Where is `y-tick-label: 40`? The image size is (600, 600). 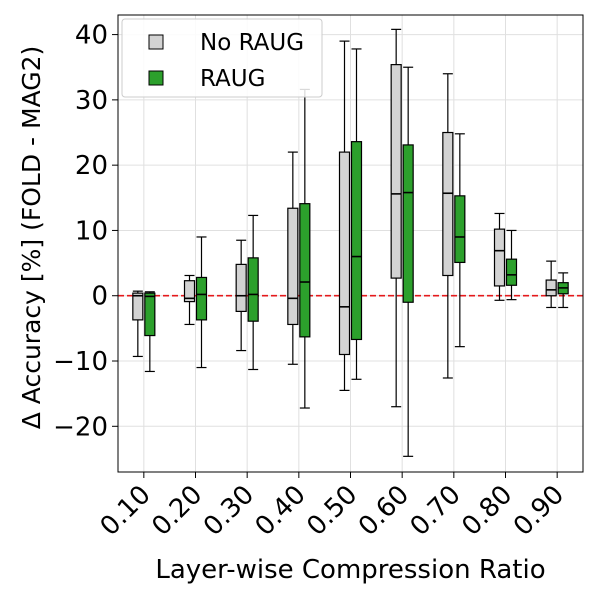 y-tick-label: 40 is located at coordinates (91, 36).